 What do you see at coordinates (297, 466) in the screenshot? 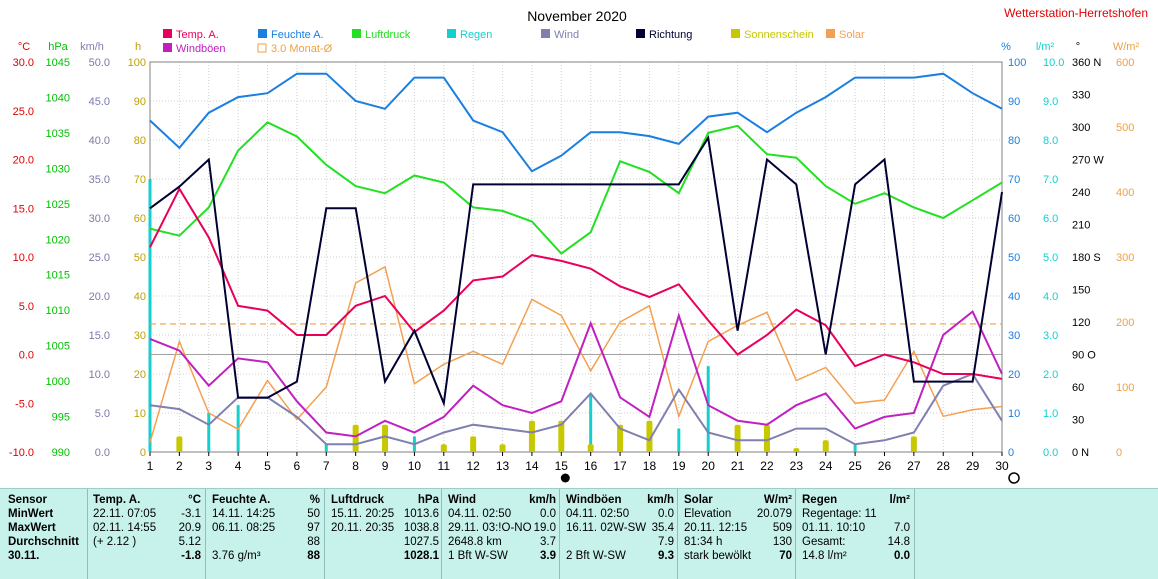
I see `x-tick-label: 6` at bounding box center [297, 466].